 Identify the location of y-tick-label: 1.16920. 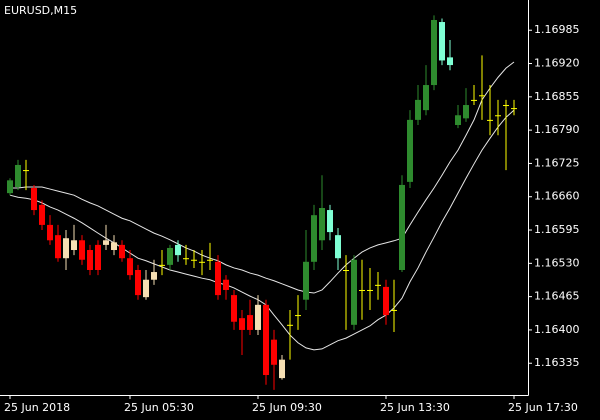
(557, 63).